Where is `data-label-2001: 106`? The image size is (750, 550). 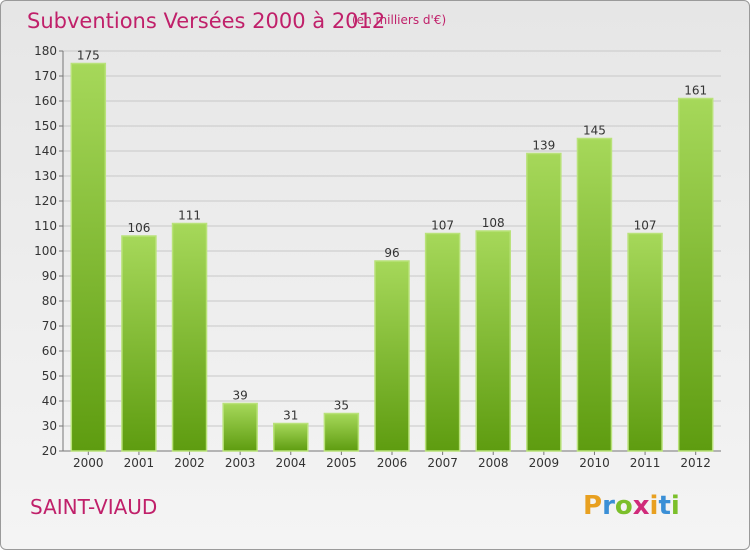 data-label-2001: 106 is located at coordinates (138, 228).